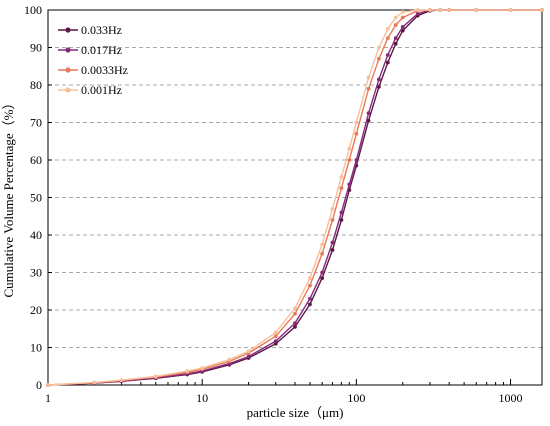 The height and width of the screenshot is (426, 550). I want to click on y-axis-ticks: 0 10 20 30 40 50 60 70 80 90 100, so click(38, 197).